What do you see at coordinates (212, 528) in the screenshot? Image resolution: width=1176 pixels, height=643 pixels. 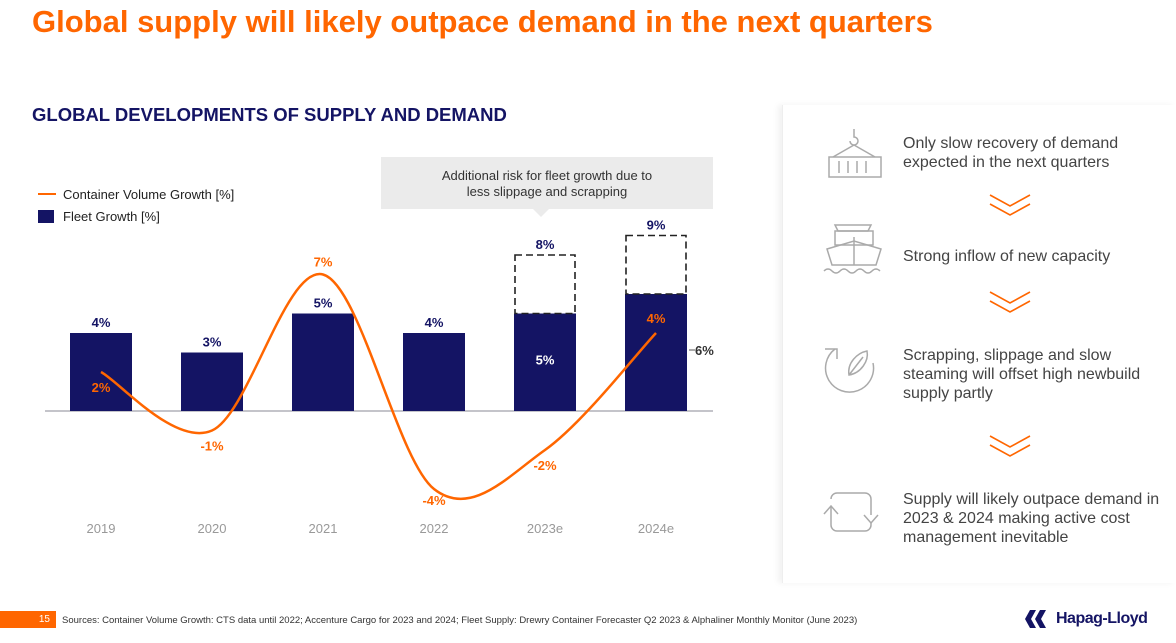 I see `x-tick-label: 2020` at bounding box center [212, 528].